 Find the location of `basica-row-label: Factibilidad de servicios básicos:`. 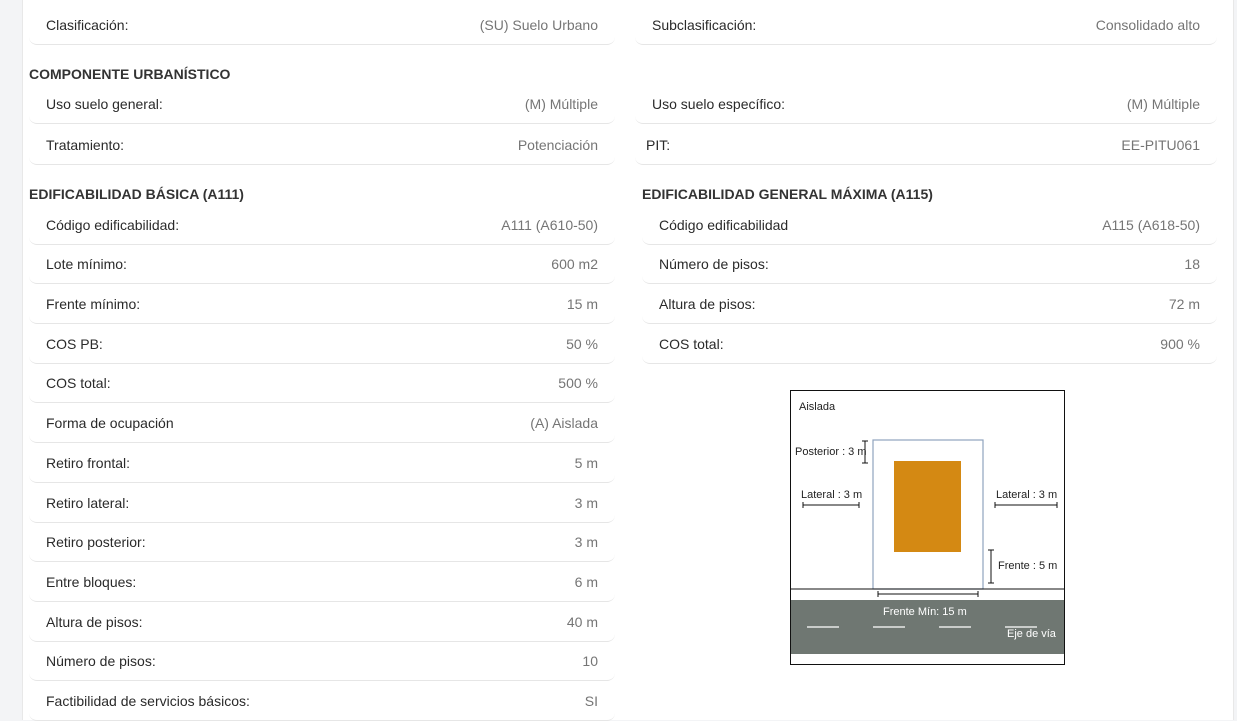

basica-row-label: Factibilidad de servicios básicos: is located at coordinates (148, 700).